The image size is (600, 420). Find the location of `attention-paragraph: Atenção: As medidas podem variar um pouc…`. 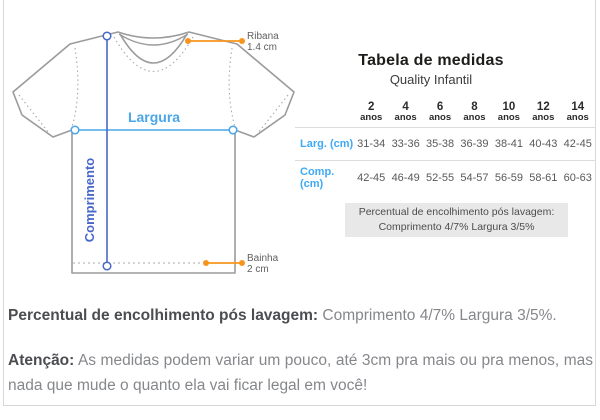

attention-paragraph: Atenção: As medidas podem variar um pouc… is located at coordinates (300, 373).